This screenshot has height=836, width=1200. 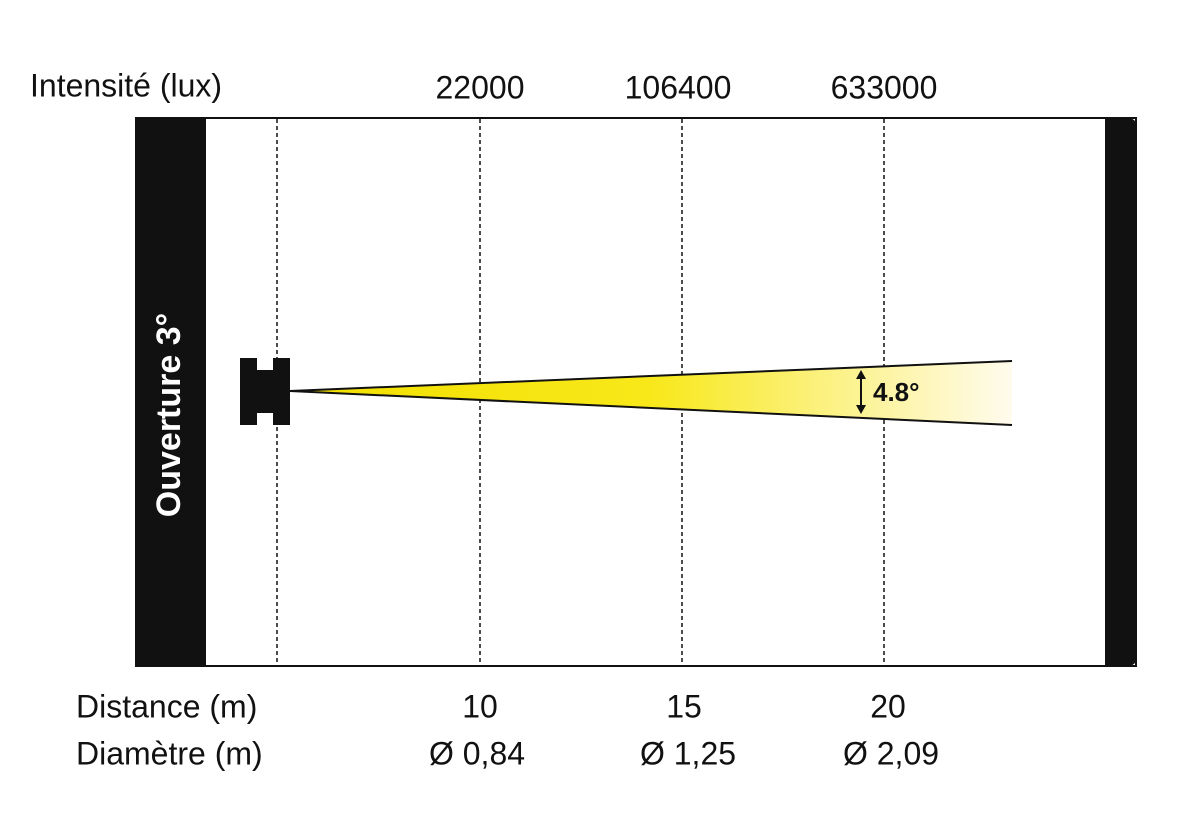 What do you see at coordinates (884, 87) in the screenshot?
I see `intensity-value: 633000` at bounding box center [884, 87].